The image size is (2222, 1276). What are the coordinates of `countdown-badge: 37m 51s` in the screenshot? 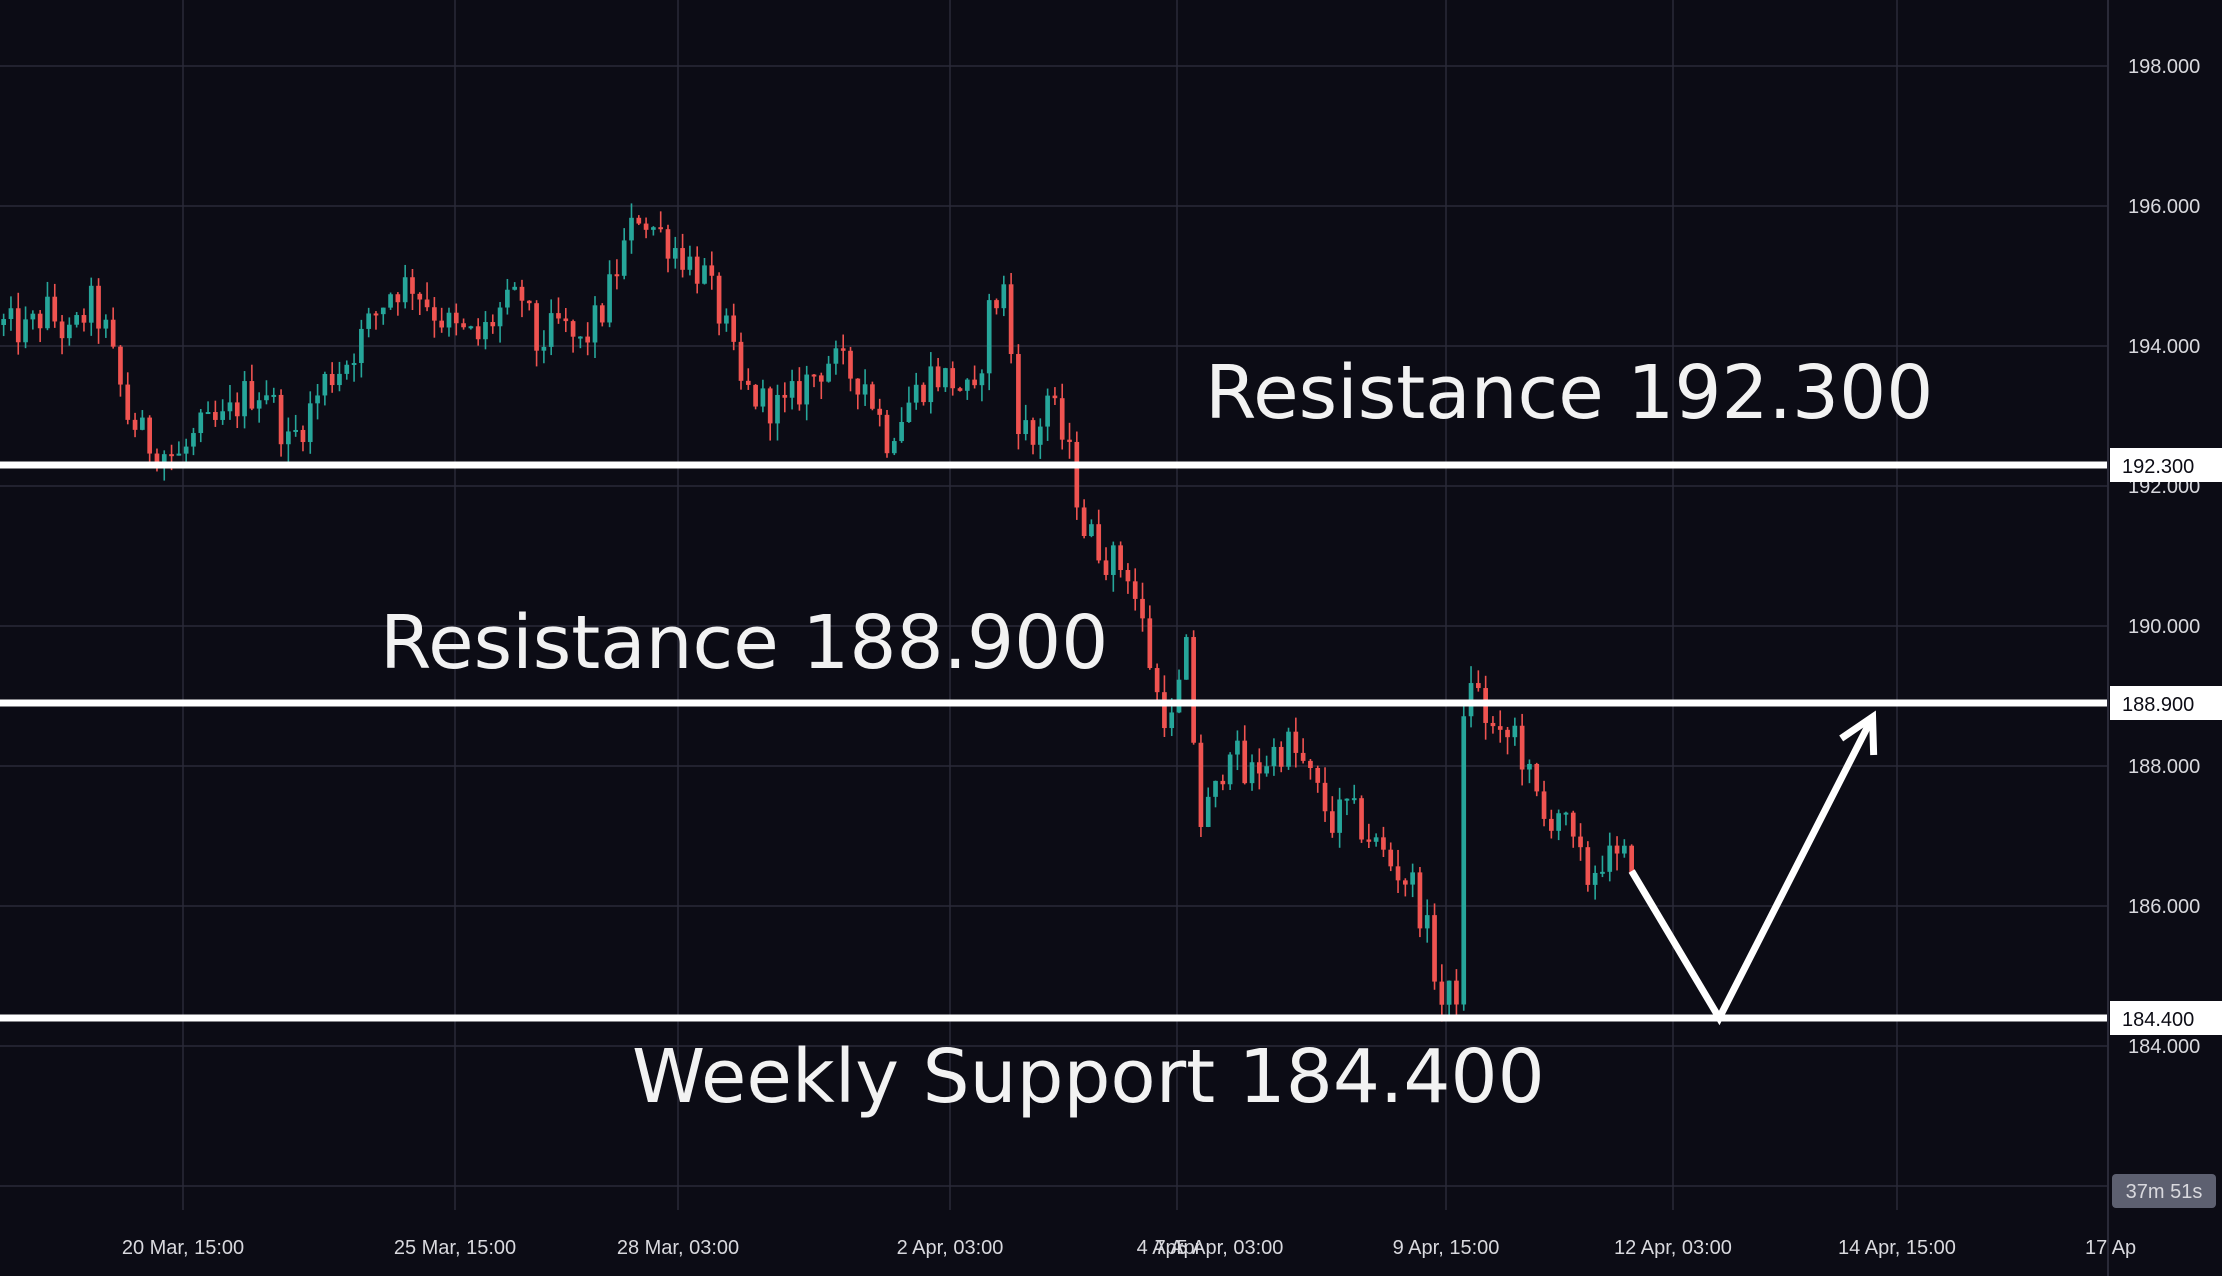 It's located at (2164, 1191).